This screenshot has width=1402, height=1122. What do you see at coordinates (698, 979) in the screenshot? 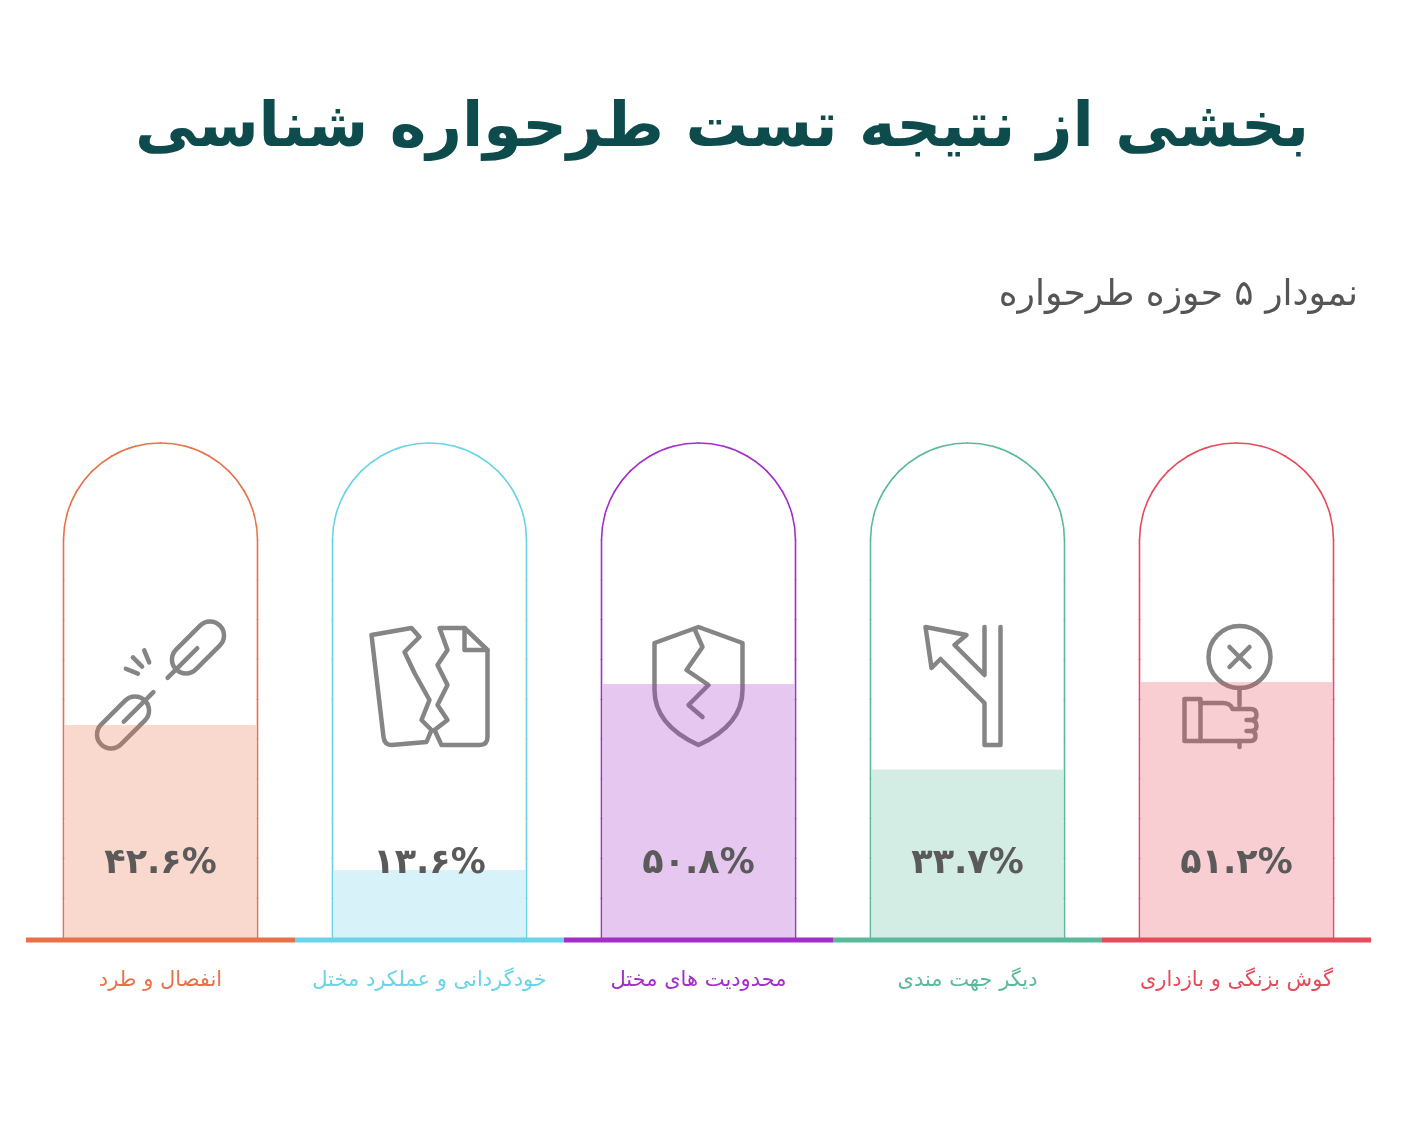
I see `x-tick-label: محدودیت های مختل` at bounding box center [698, 979].